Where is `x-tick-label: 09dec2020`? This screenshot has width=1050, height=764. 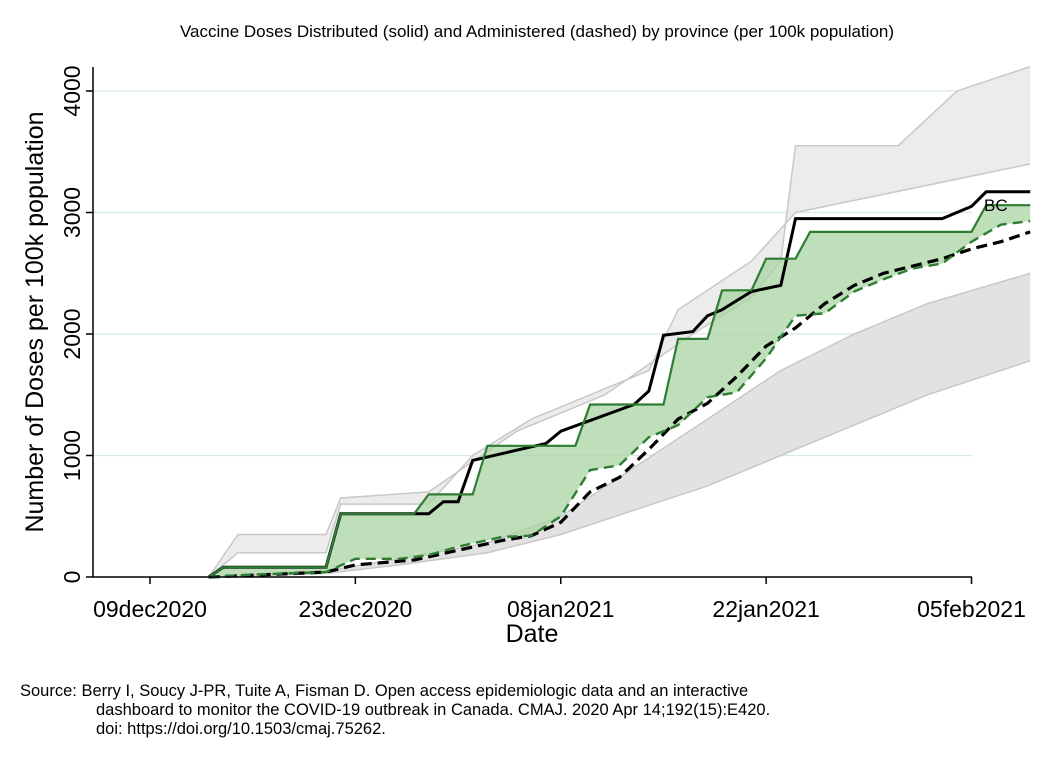 x-tick-label: 09dec2020 is located at coordinates (150, 609).